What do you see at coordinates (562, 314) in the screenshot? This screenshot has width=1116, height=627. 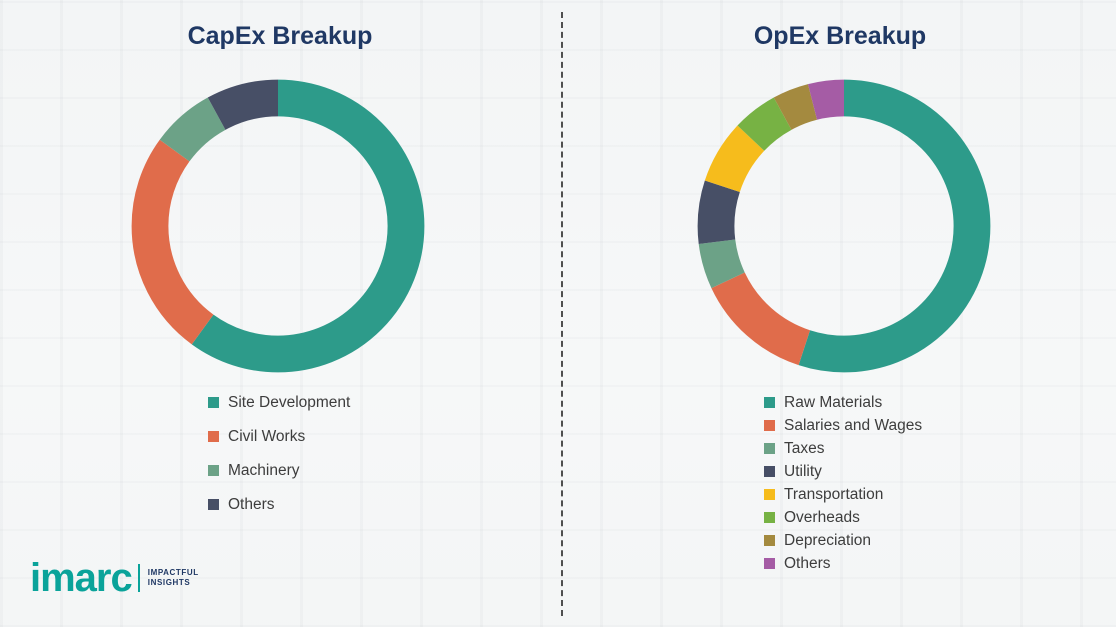 I see `vertical-dashed-divider` at bounding box center [562, 314].